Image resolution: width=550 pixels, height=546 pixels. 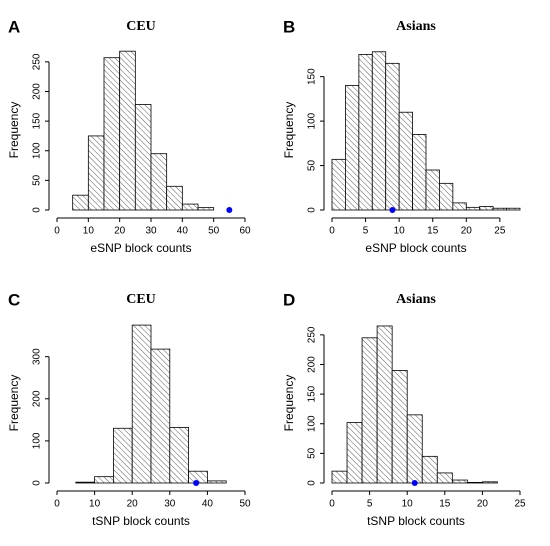 What do you see at coordinates (289, 26) in the screenshot?
I see `panel-letter: B` at bounding box center [289, 26].